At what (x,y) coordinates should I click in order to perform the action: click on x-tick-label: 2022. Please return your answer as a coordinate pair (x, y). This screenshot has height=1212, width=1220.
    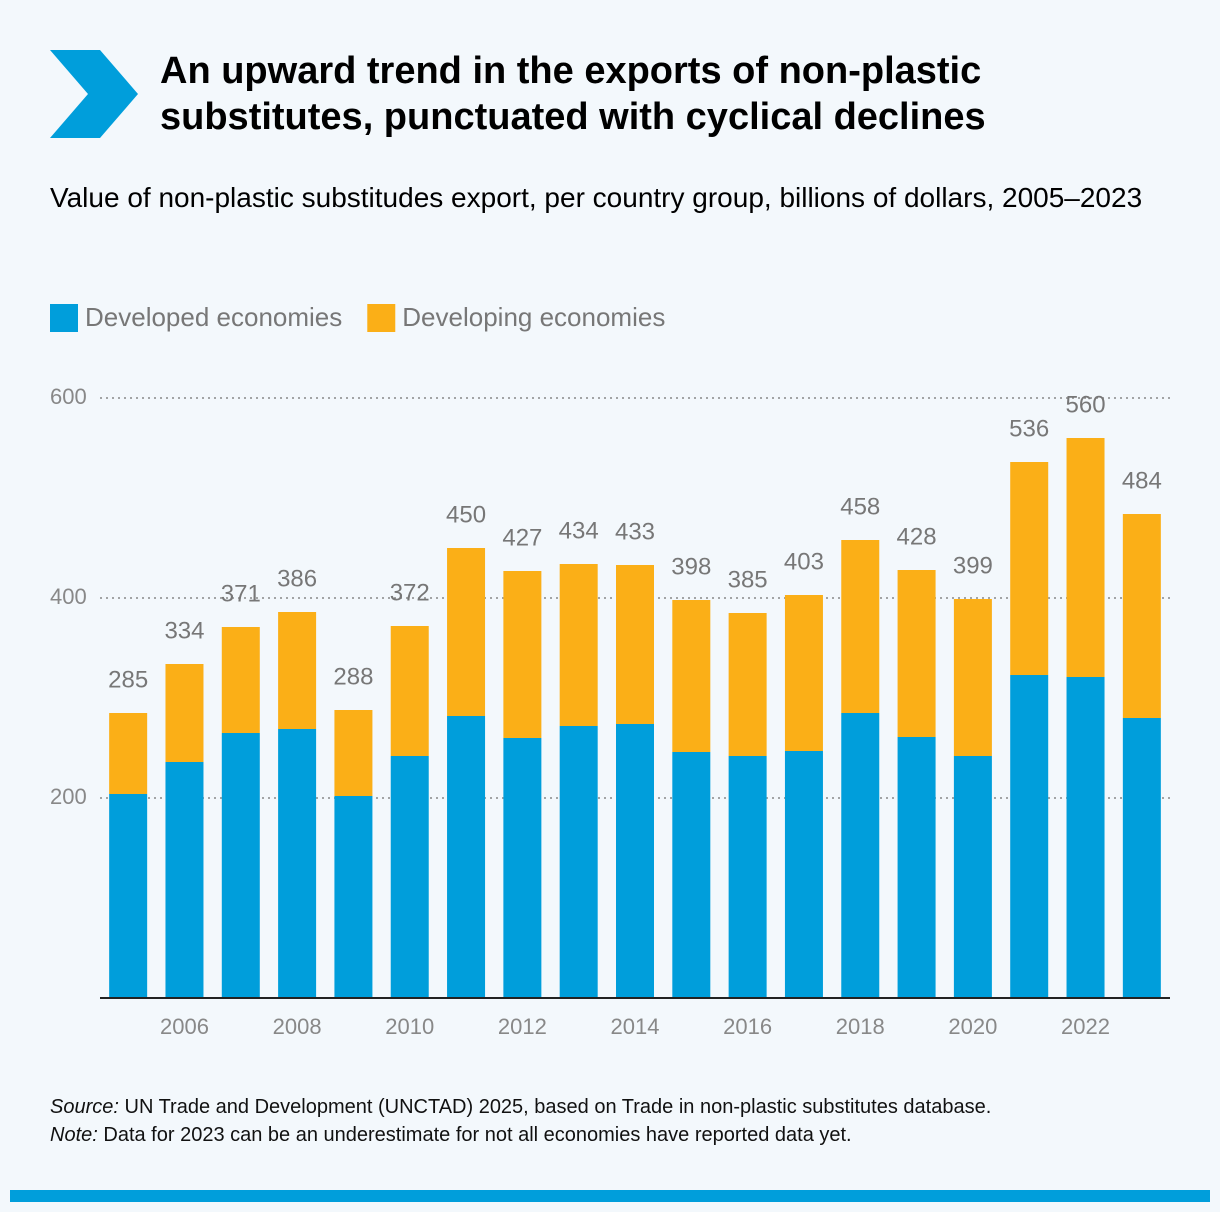
    Looking at the image, I should click on (1085, 1026).